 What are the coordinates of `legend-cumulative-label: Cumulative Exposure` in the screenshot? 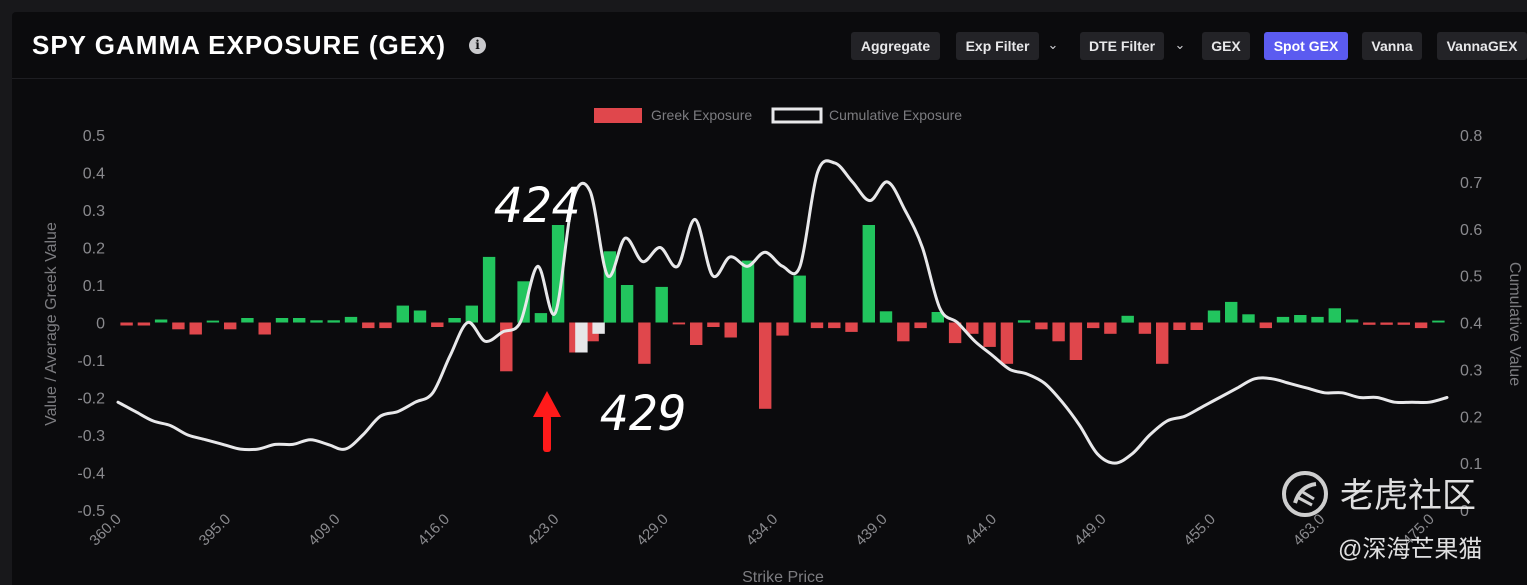 It's located at (895, 115).